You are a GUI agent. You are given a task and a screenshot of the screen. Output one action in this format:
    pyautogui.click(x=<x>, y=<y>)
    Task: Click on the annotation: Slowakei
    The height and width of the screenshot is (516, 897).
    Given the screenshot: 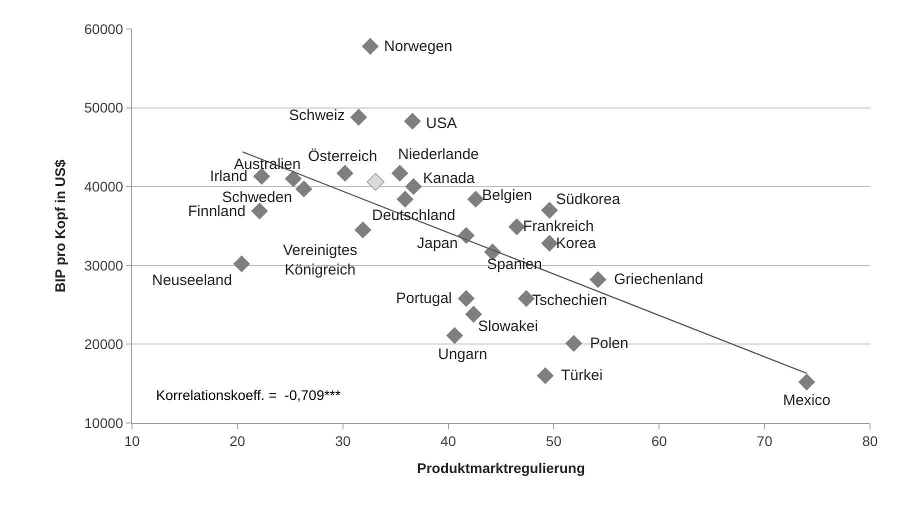 What is the action you would take?
    pyautogui.click(x=508, y=326)
    